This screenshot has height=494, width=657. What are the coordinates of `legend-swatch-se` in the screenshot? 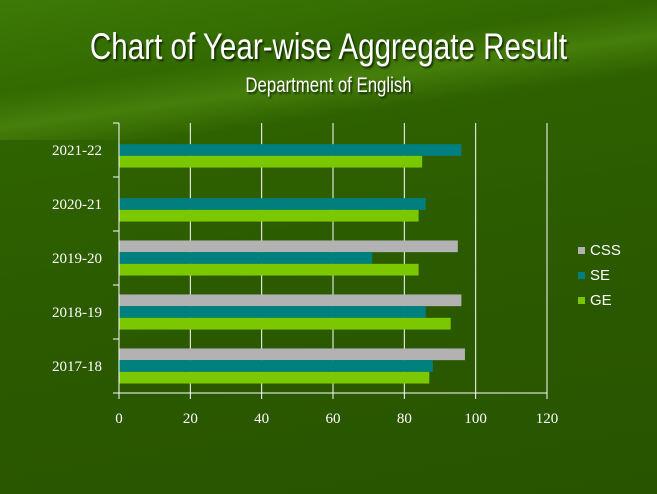 It's located at (581, 275).